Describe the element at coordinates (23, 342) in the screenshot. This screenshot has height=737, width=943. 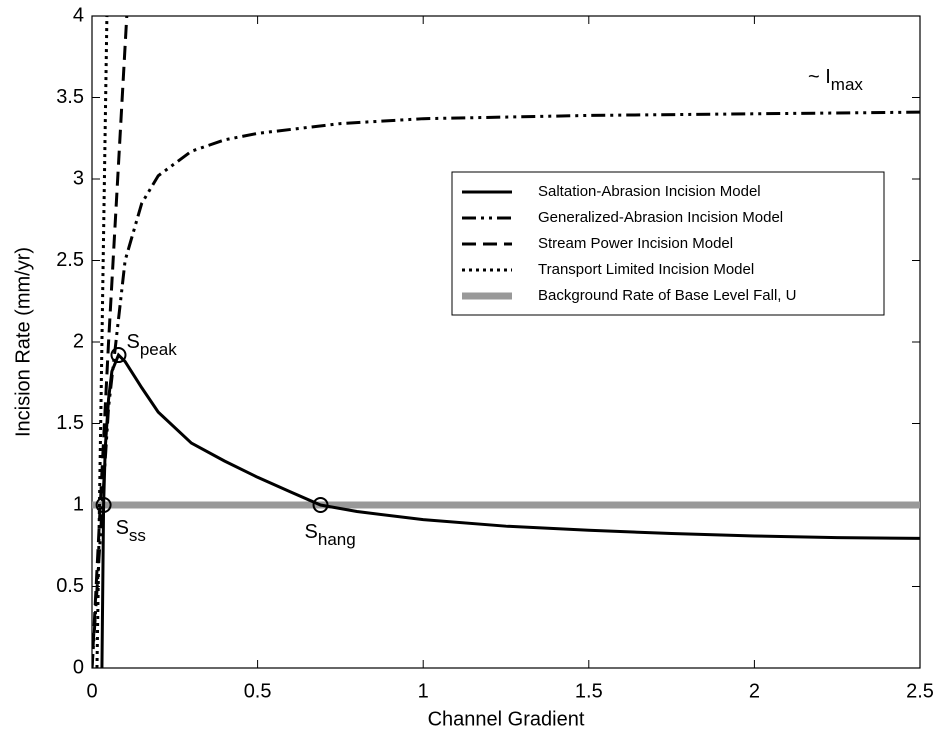
I see `y-axis-label: Incision Rate (mm/yr)` at that location.